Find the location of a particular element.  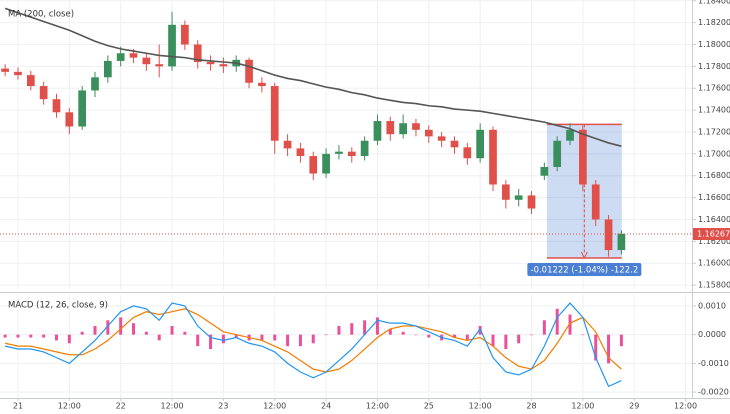

y-tick-label: 1.16400 is located at coordinates (714, 219).